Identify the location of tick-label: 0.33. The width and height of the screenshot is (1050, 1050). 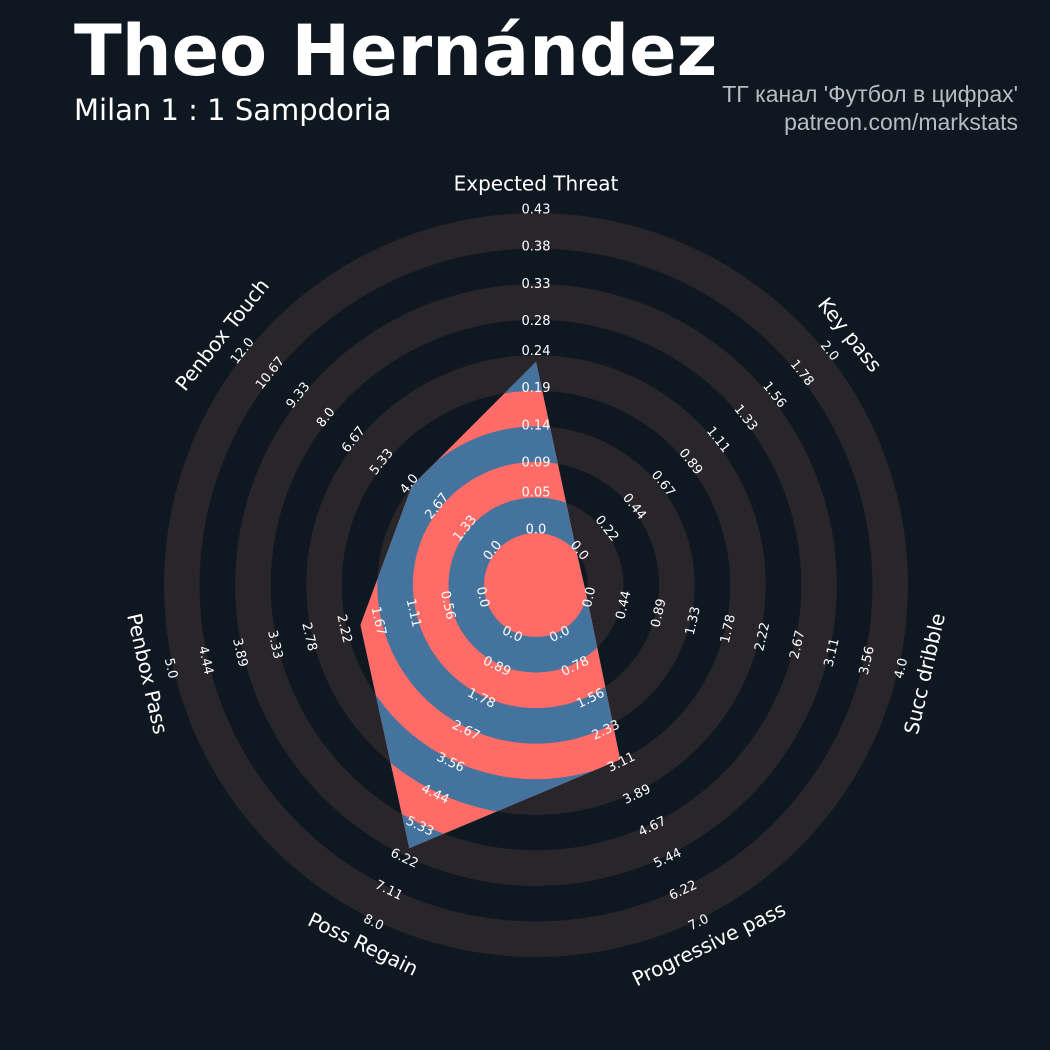
(536, 284).